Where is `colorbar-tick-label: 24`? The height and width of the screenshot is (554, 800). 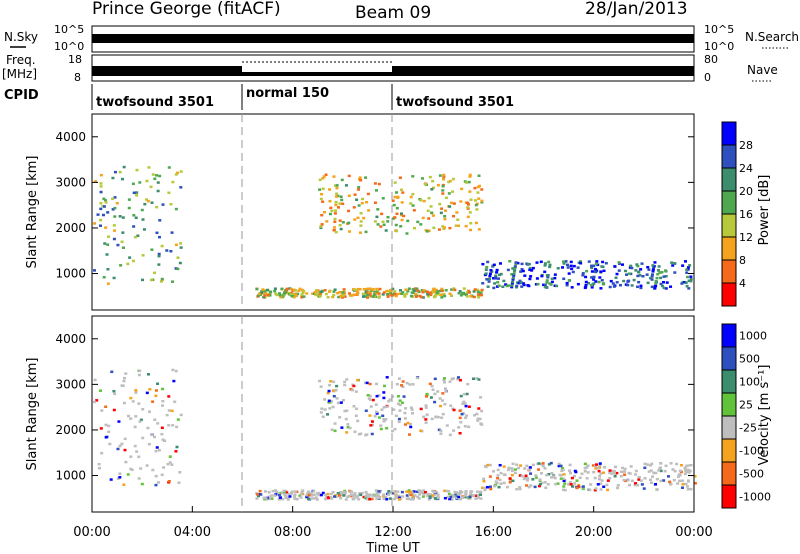 colorbar-tick-label: 24 is located at coordinates (746, 168).